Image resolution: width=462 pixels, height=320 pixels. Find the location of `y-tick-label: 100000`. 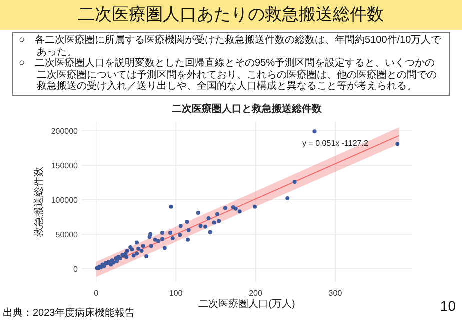

y-tick-label: 100000 is located at coordinates (65, 200).